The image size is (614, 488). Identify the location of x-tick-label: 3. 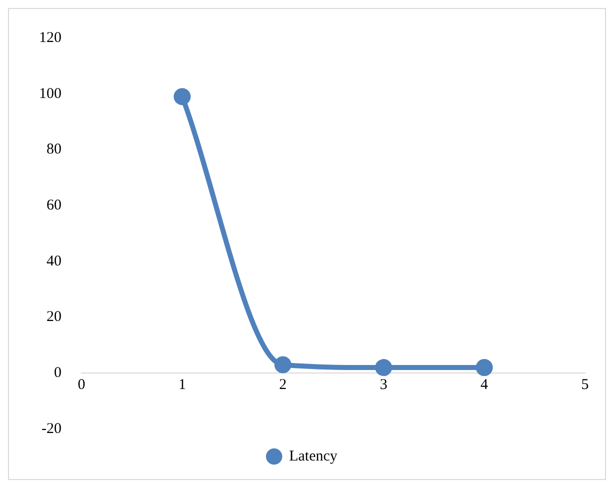
(384, 385).